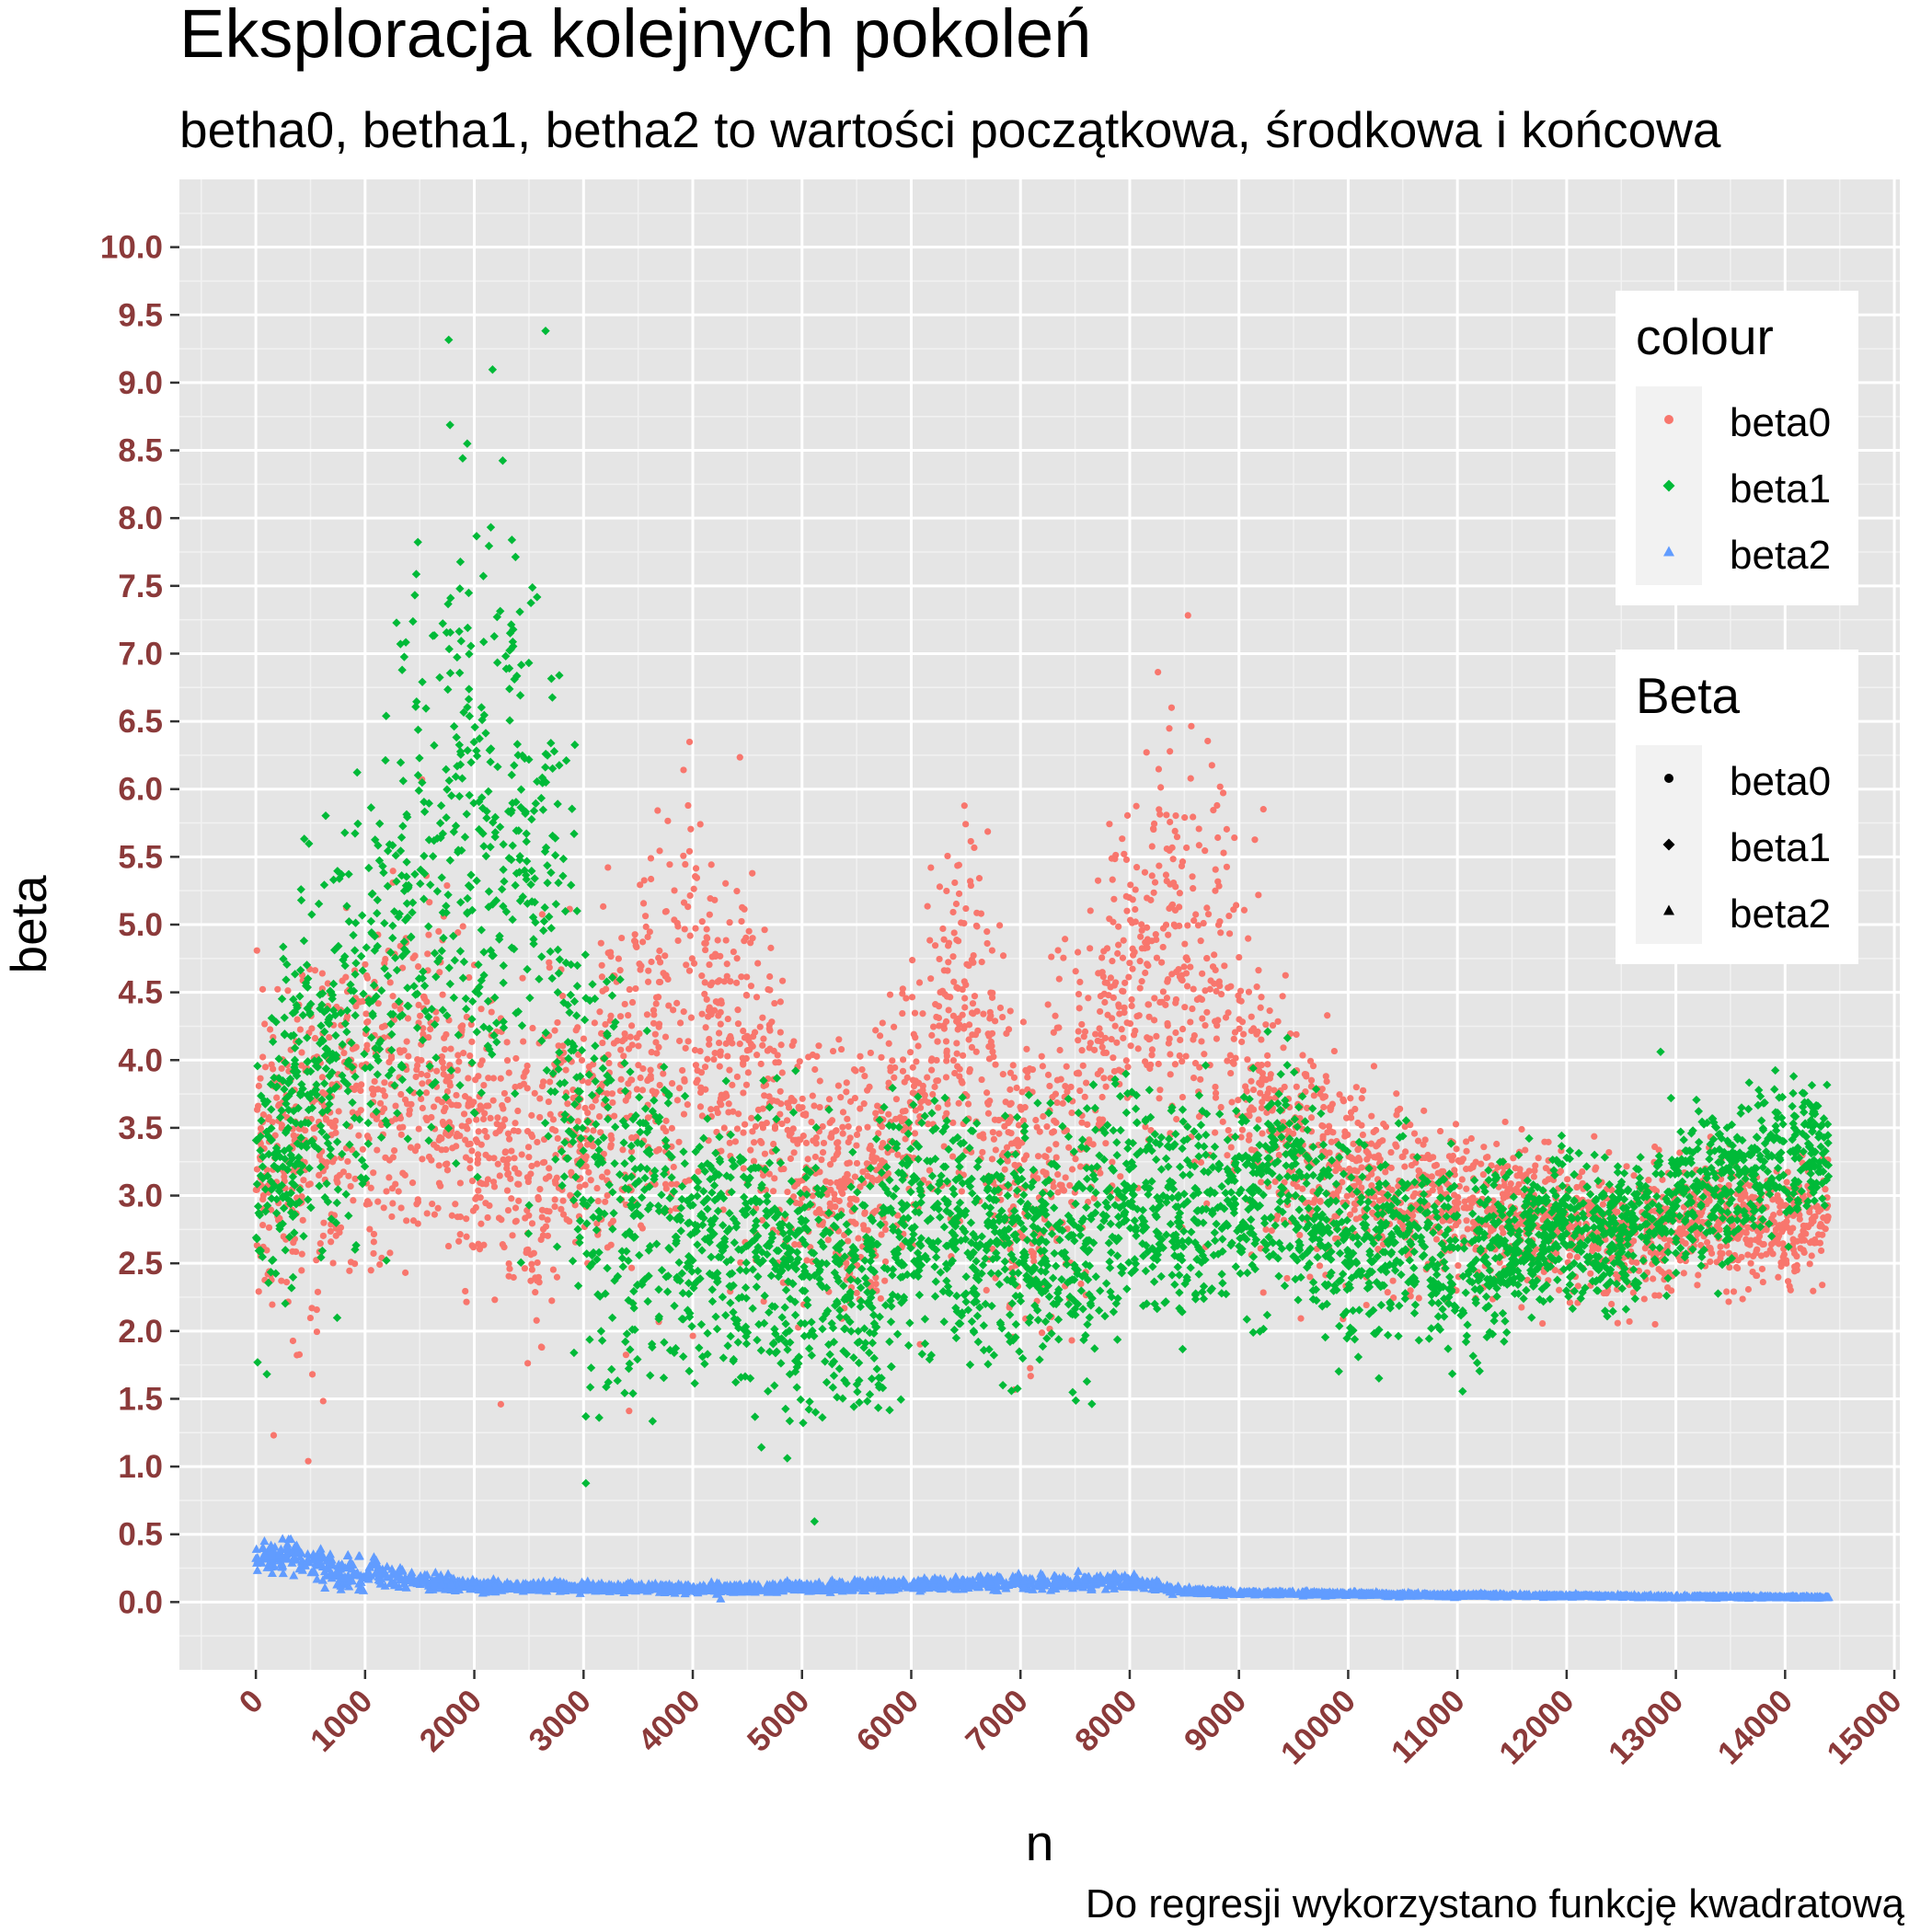 The height and width of the screenshot is (1932, 1932). Describe the element at coordinates (635, 36) in the screenshot. I see `chart-title: Eksploracja kolejnych pokoleń` at that location.